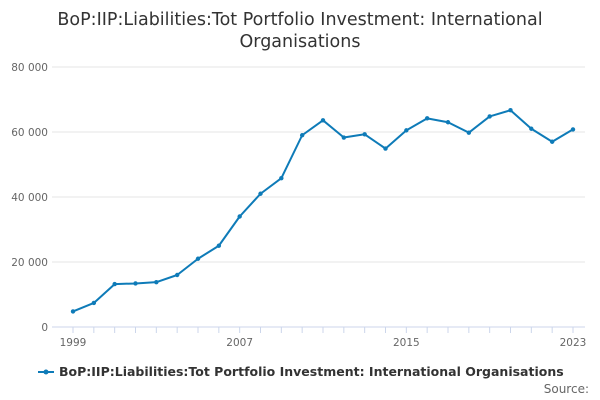 Image resolution: width=600 pixels, height=400 pixels. Describe the element at coordinates (46, 372) in the screenshot. I see `legend-marker` at that location.